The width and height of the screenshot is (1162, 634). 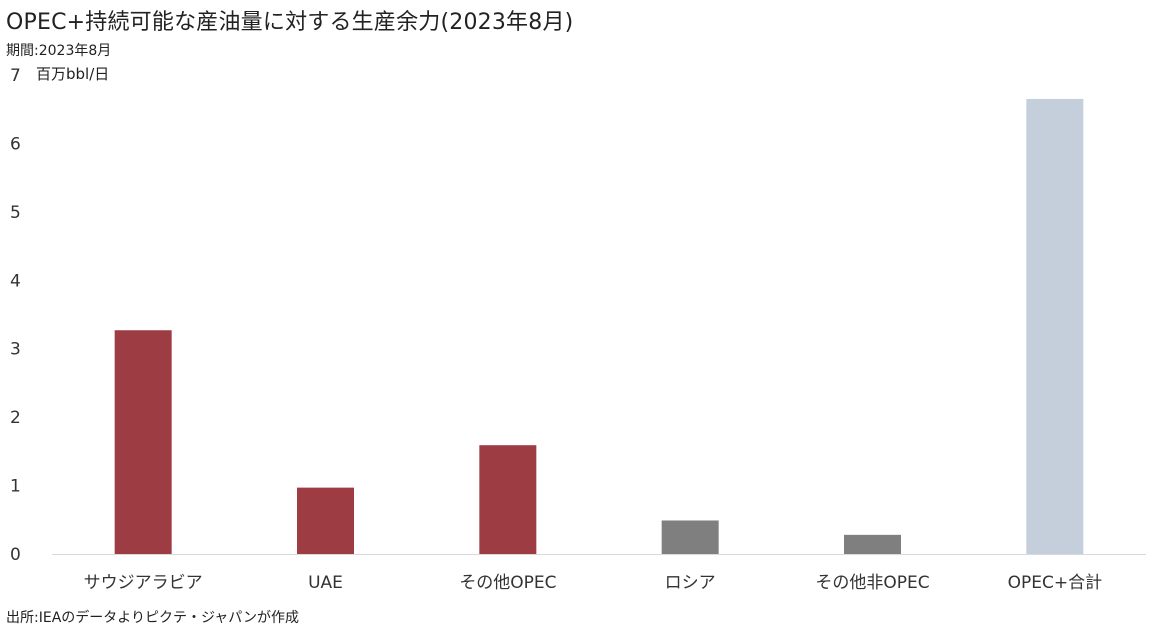 What do you see at coordinates (872, 583) in the screenshot?
I see `x-category-label: その他非OPEC` at bounding box center [872, 583].